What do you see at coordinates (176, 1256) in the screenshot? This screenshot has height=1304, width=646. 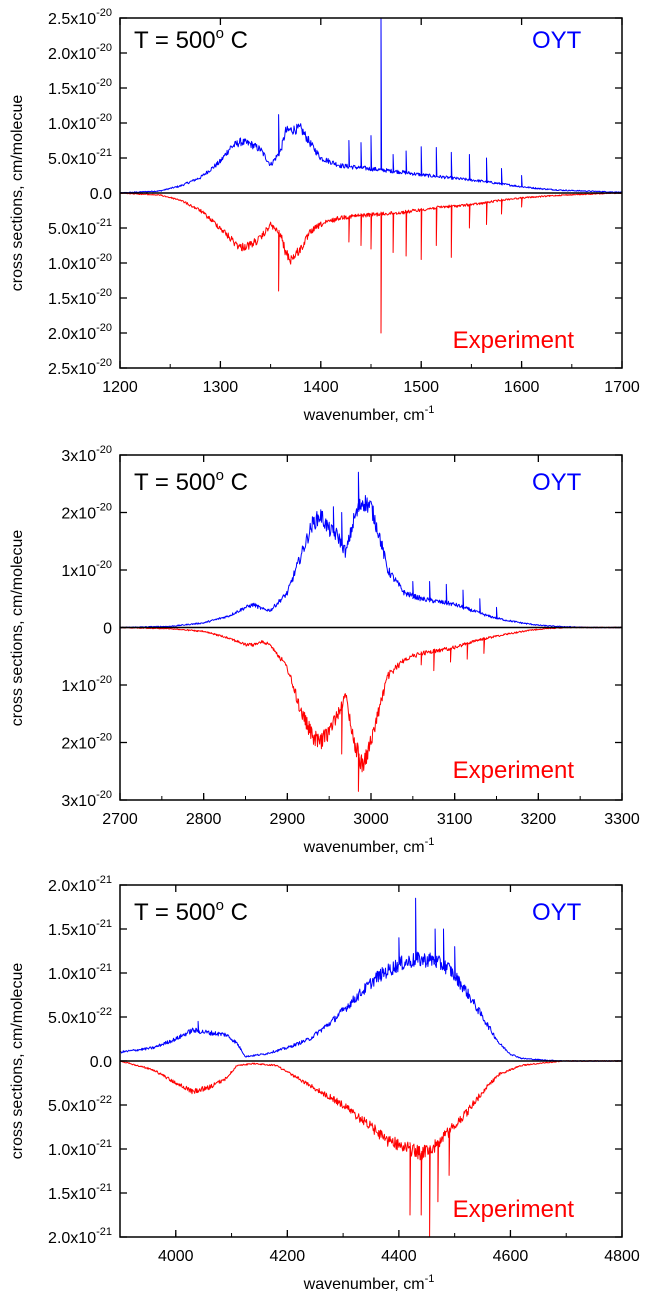 I see `x-tick-label: 4000` at bounding box center [176, 1256].